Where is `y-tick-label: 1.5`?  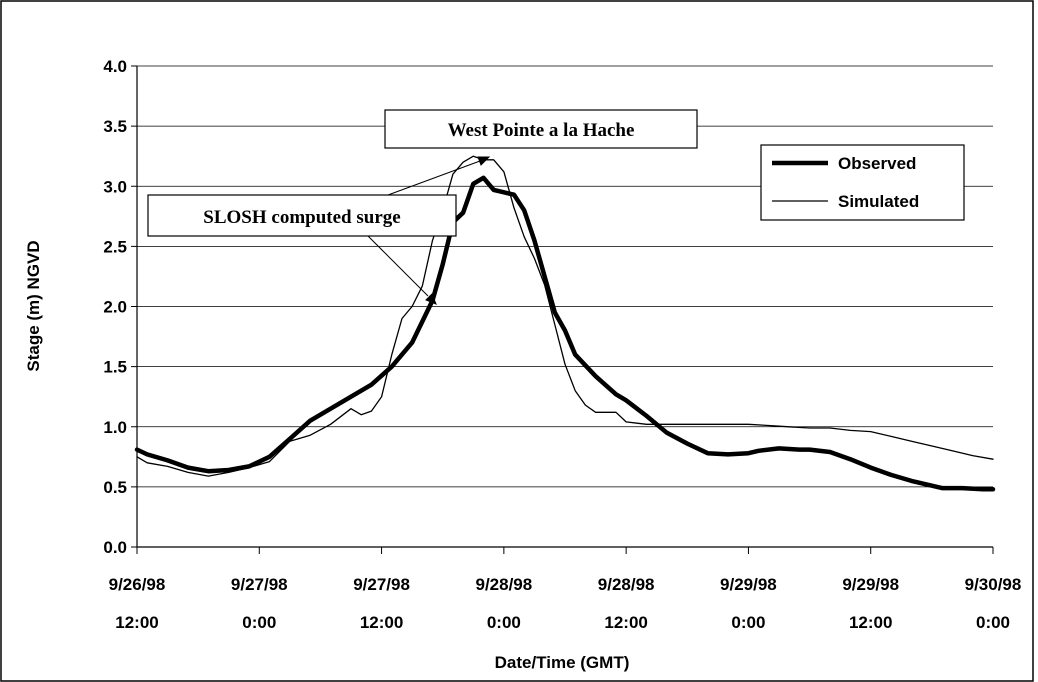 y-tick-label: 1.5 is located at coordinates (115, 367).